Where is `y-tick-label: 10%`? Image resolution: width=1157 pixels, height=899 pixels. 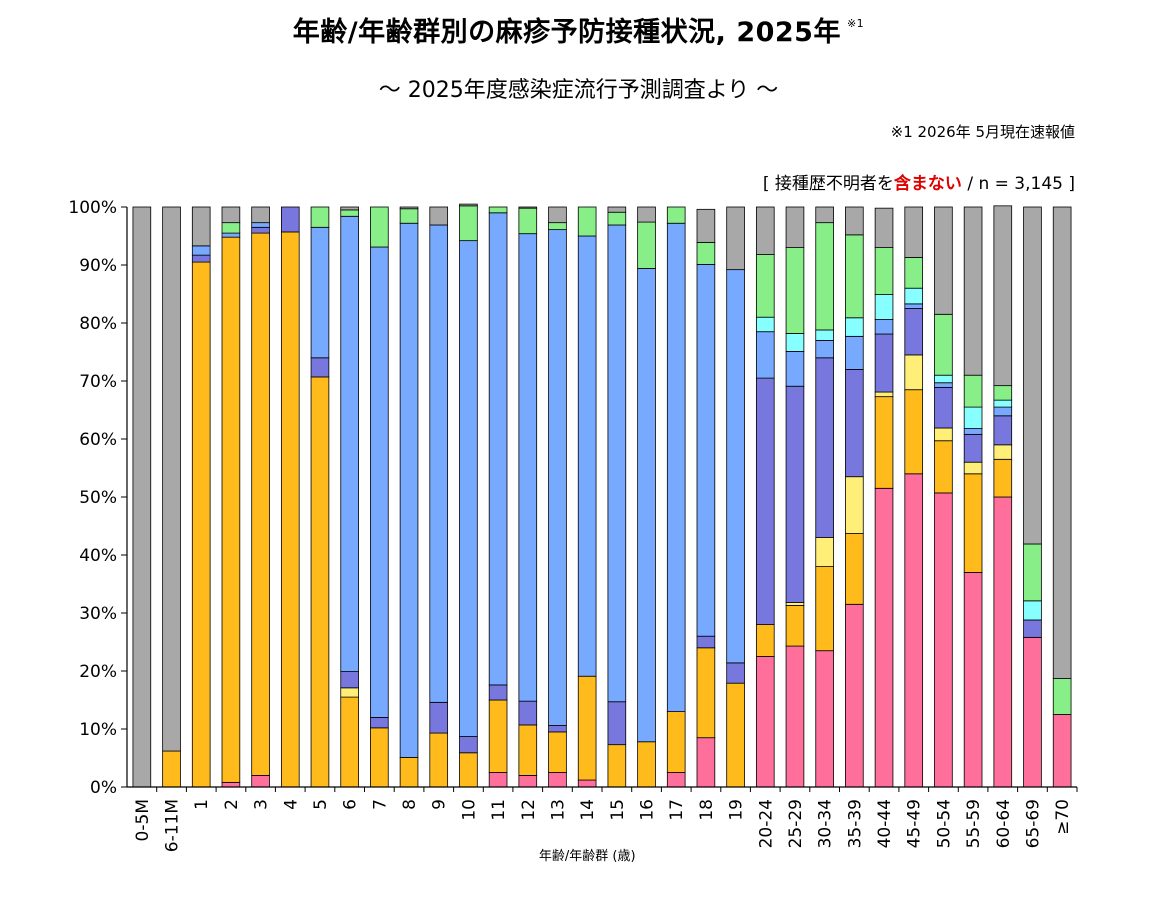
y-tick-label: 10% is located at coordinates (98, 730).